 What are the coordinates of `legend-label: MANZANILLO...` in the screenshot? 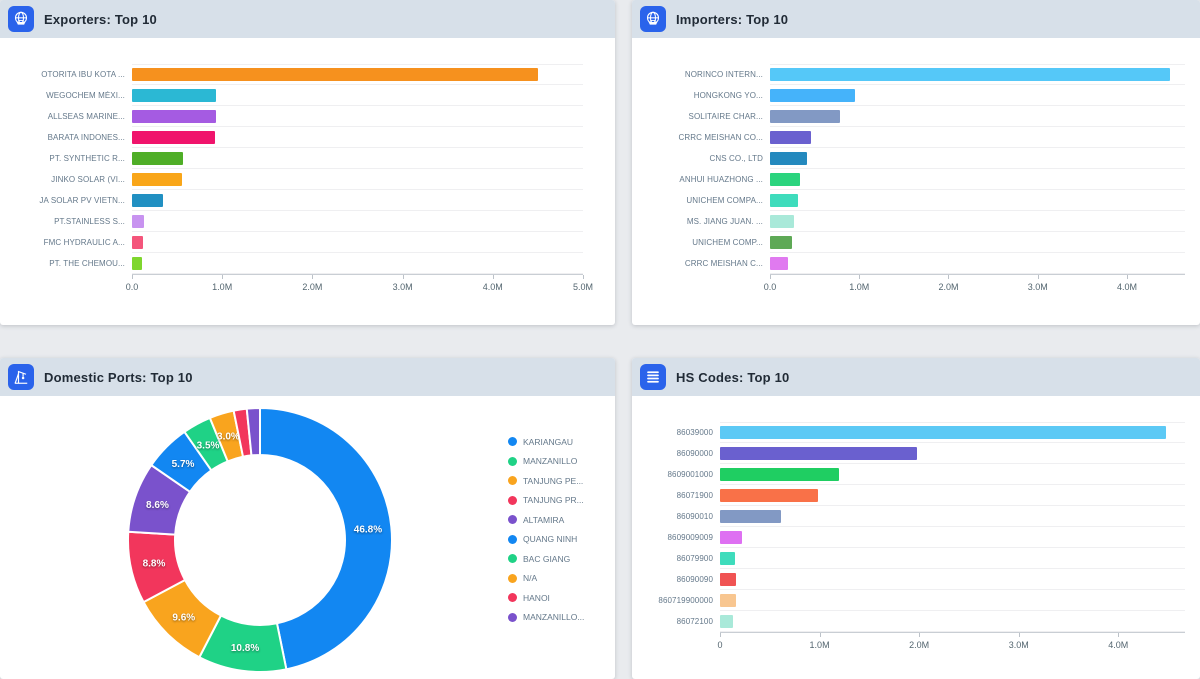 It's located at (554, 617).